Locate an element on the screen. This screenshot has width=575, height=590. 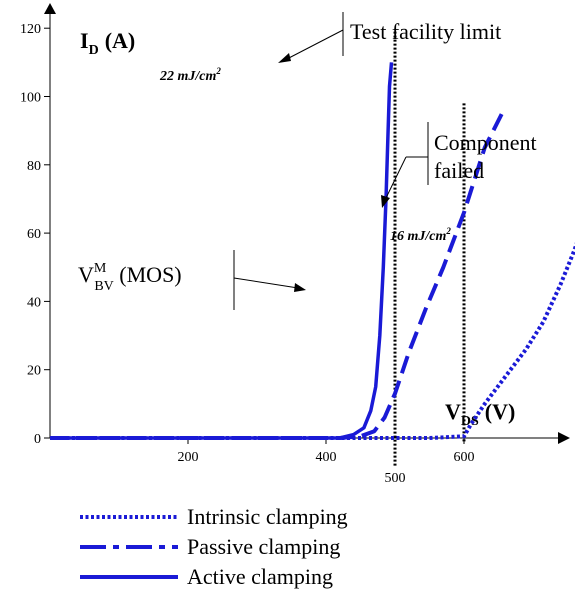
svg-text:ID(A): ID (A) is located at coordinates (107, 43).